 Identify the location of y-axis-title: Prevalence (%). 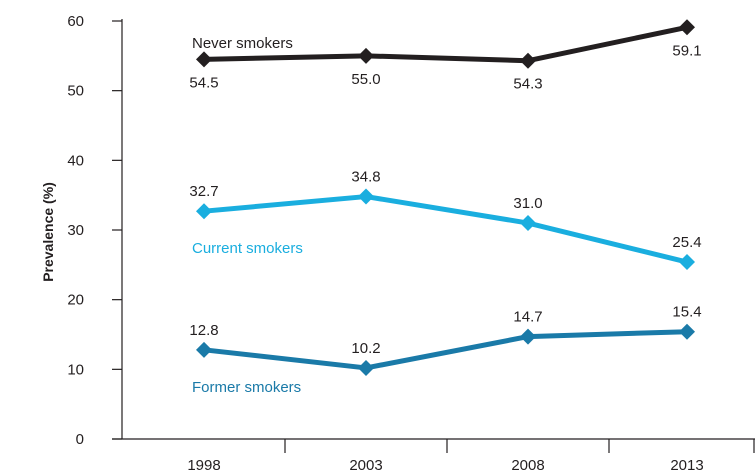
(48, 232).